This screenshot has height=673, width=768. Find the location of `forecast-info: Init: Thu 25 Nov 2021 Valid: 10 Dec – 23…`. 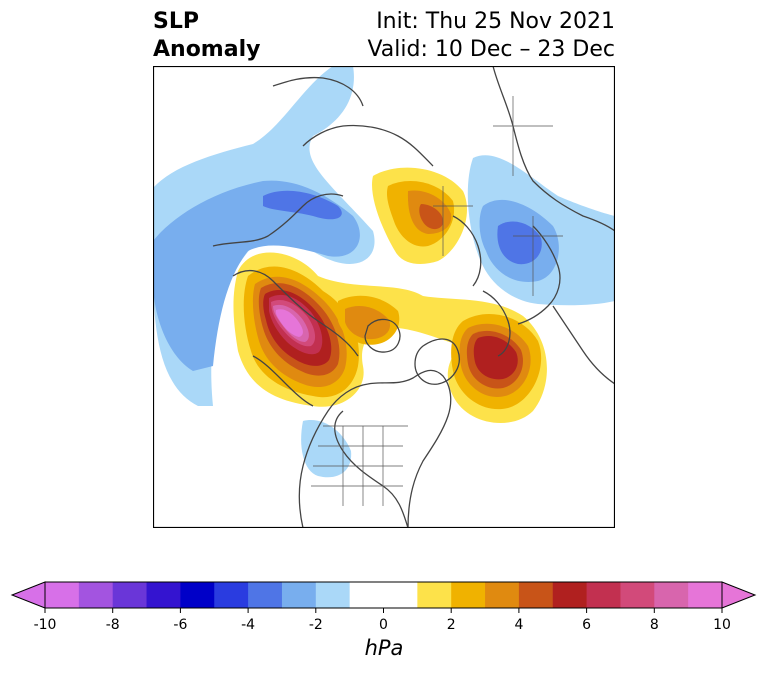

forecast-info: Init: Thu 25 Nov 2021 Valid: 10 Dec – 23… is located at coordinates (491, 36).